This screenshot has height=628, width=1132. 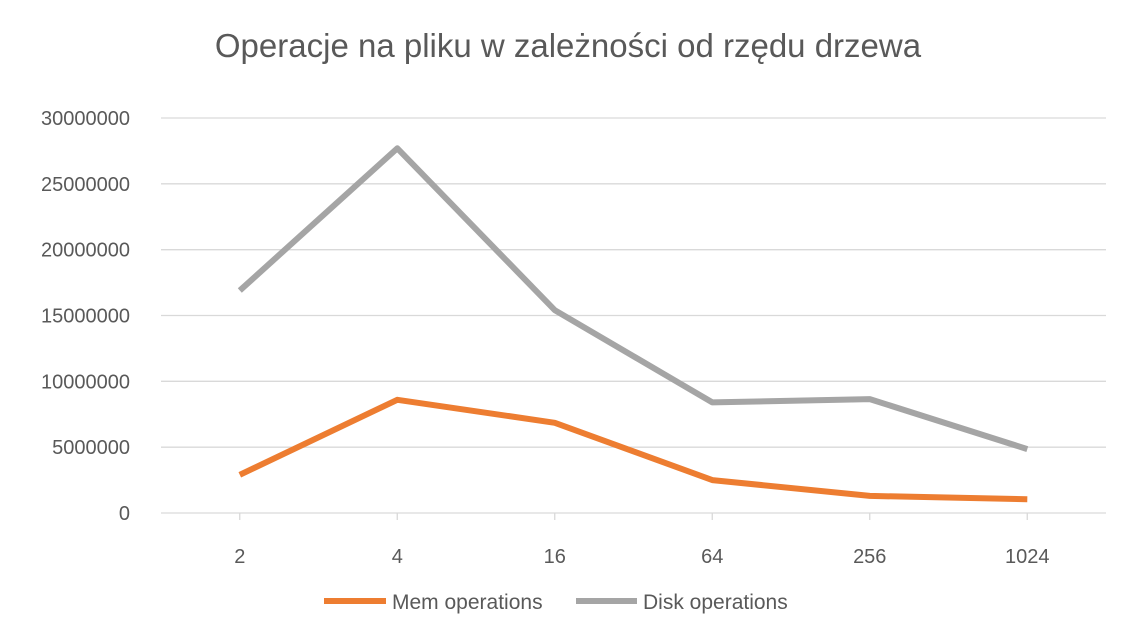 What do you see at coordinates (712, 557) in the screenshot?
I see `x-tick-label: 64` at bounding box center [712, 557].